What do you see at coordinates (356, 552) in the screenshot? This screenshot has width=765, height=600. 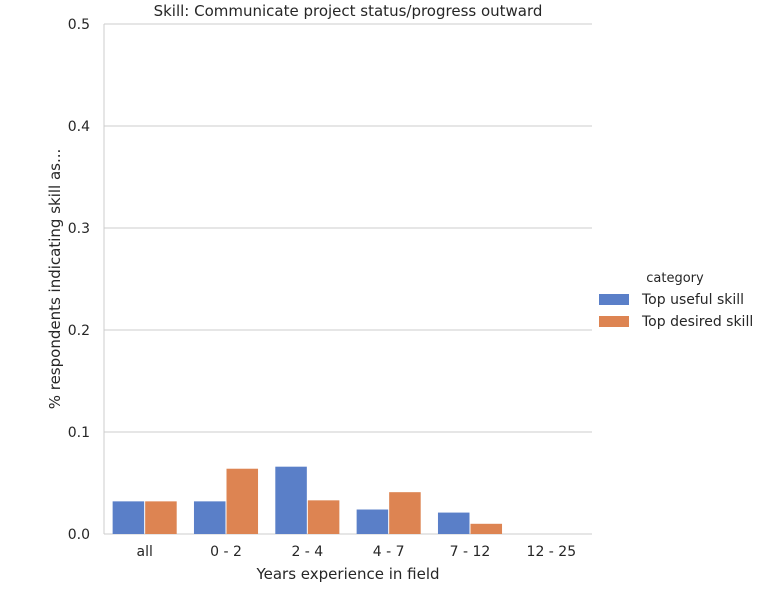 I see `x-tick-labels: all 0 - 2 2 - 4 4 - 7 7 - 12 12 - 25` at bounding box center [356, 552].